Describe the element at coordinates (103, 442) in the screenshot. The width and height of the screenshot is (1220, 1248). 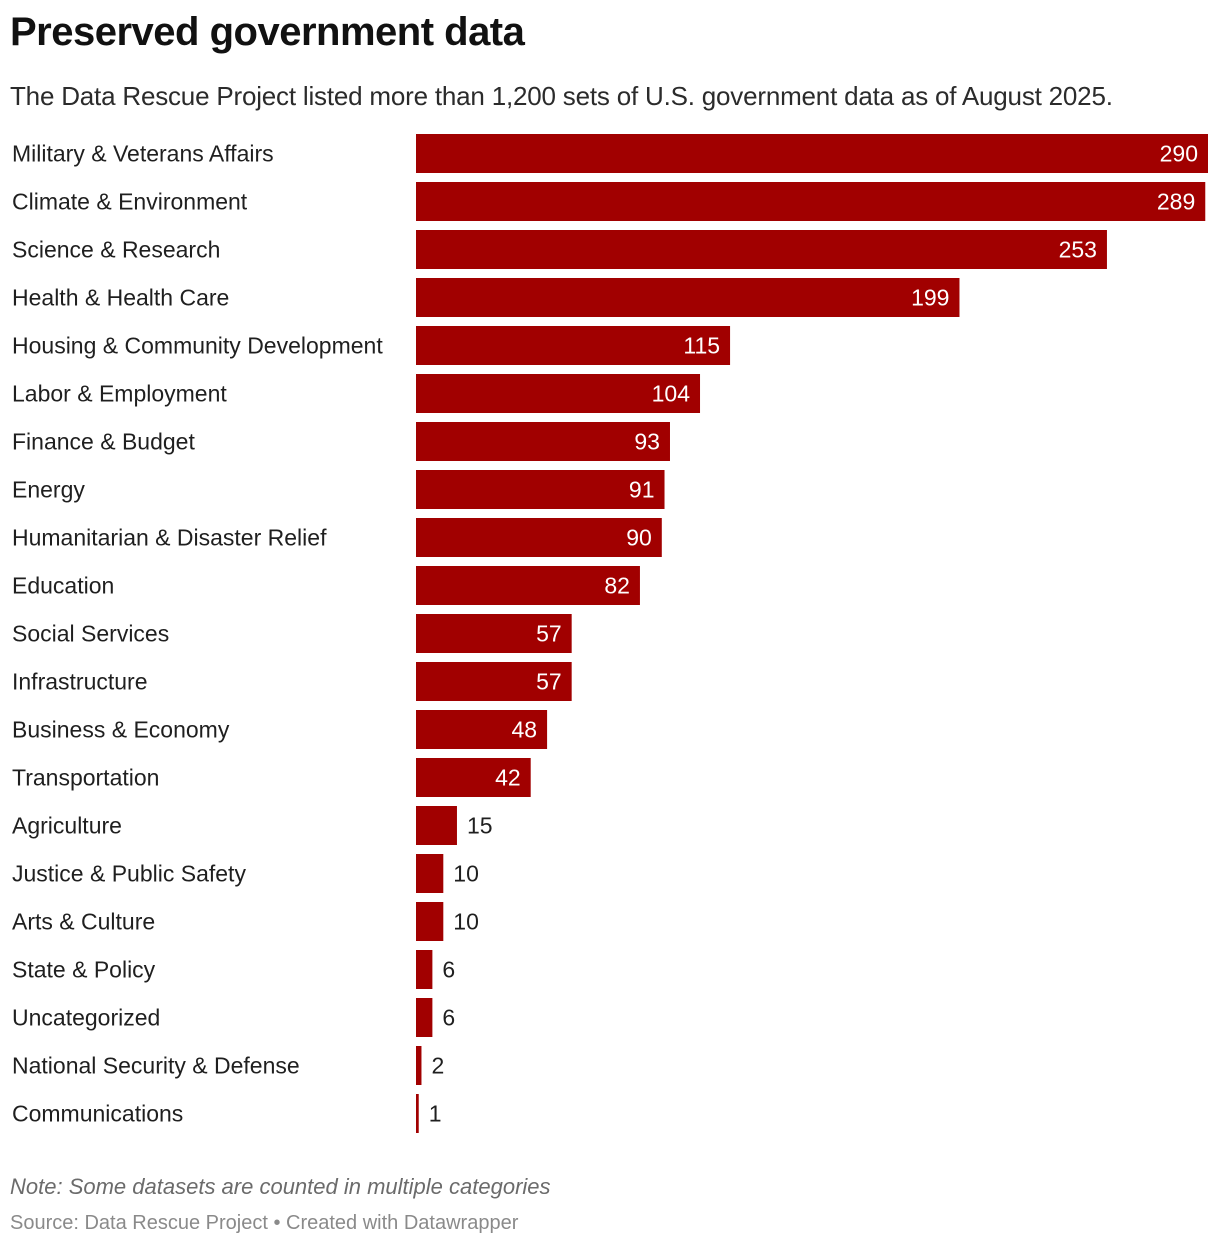
I see `category-label-finance-and-budget: Finance & Budget` at that location.